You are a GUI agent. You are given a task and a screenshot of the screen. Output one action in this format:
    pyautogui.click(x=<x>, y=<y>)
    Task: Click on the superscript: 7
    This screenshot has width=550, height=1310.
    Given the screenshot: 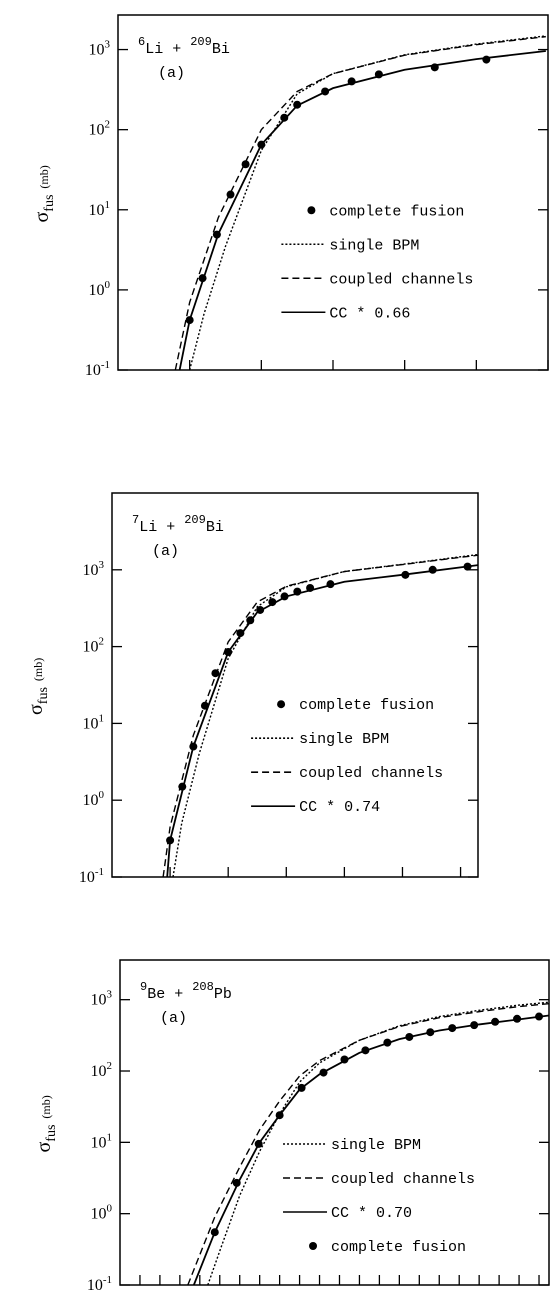 What is the action you would take?
    pyautogui.click(x=135, y=520)
    